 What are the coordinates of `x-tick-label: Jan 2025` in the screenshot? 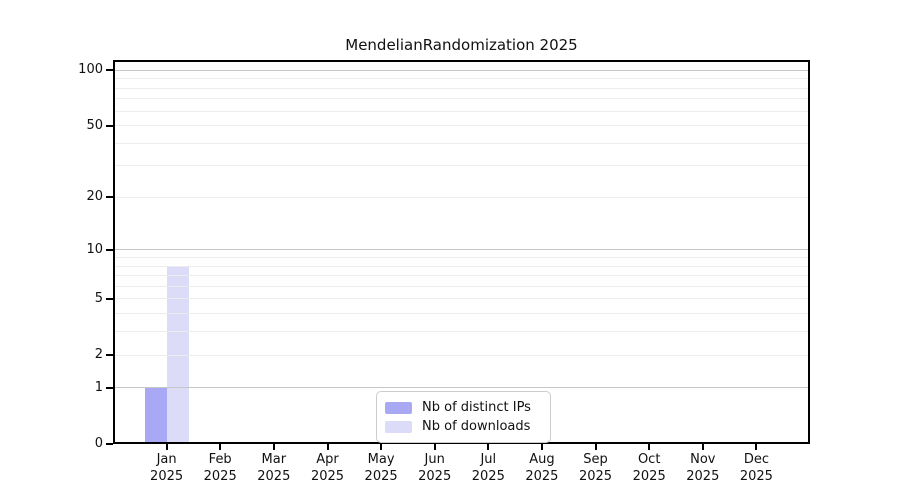 It's located at (167, 468).